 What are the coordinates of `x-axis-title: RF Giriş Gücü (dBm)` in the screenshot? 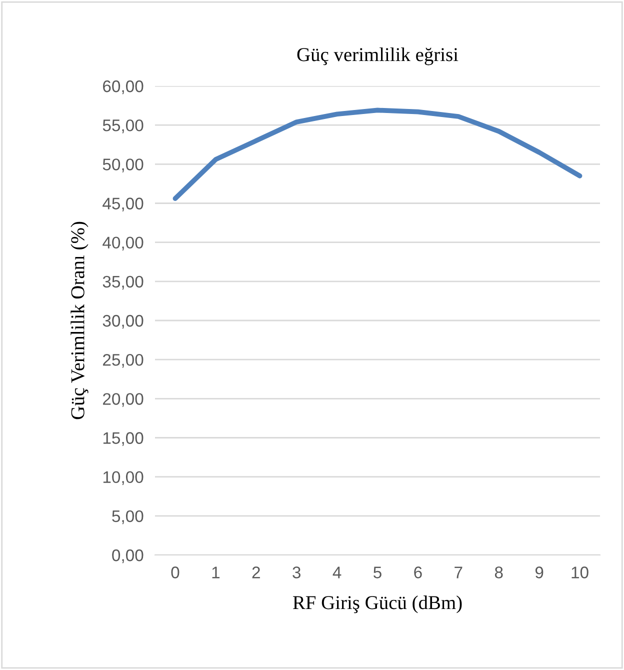 It's located at (377, 605).